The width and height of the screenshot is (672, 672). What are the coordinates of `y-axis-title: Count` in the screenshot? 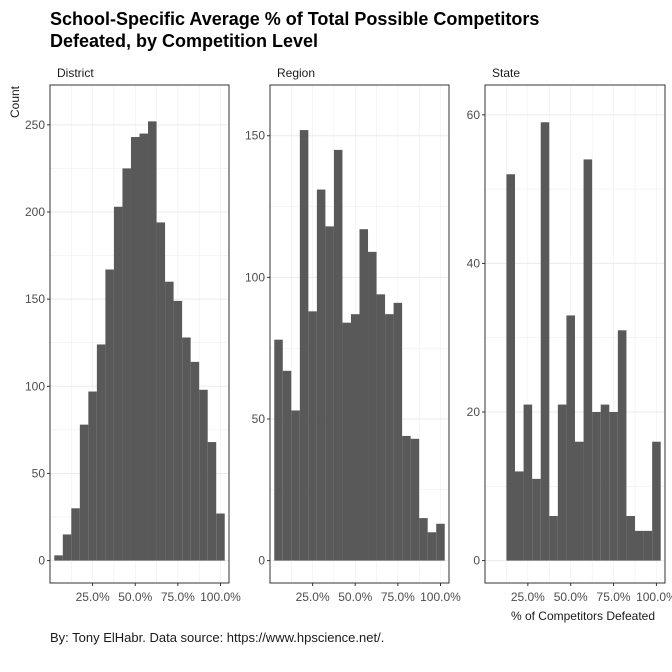 It's located at (15, 101).